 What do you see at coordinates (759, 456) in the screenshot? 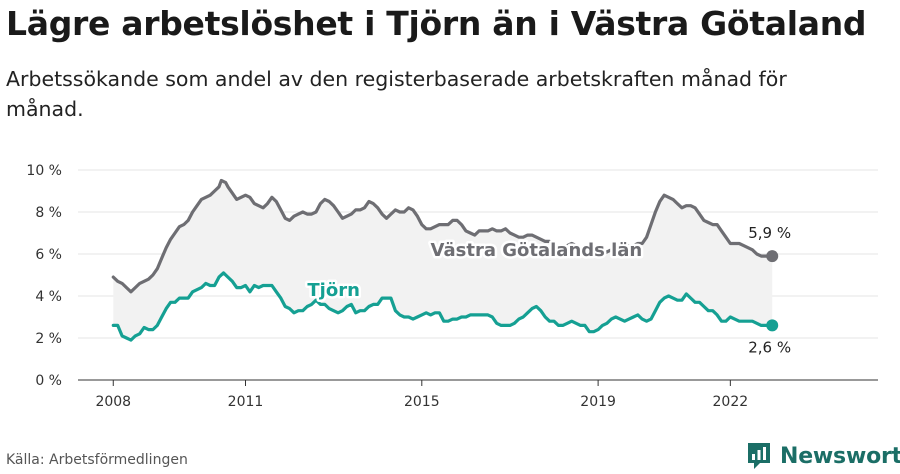
I see `newsworthy-logo-icon` at bounding box center [759, 456].